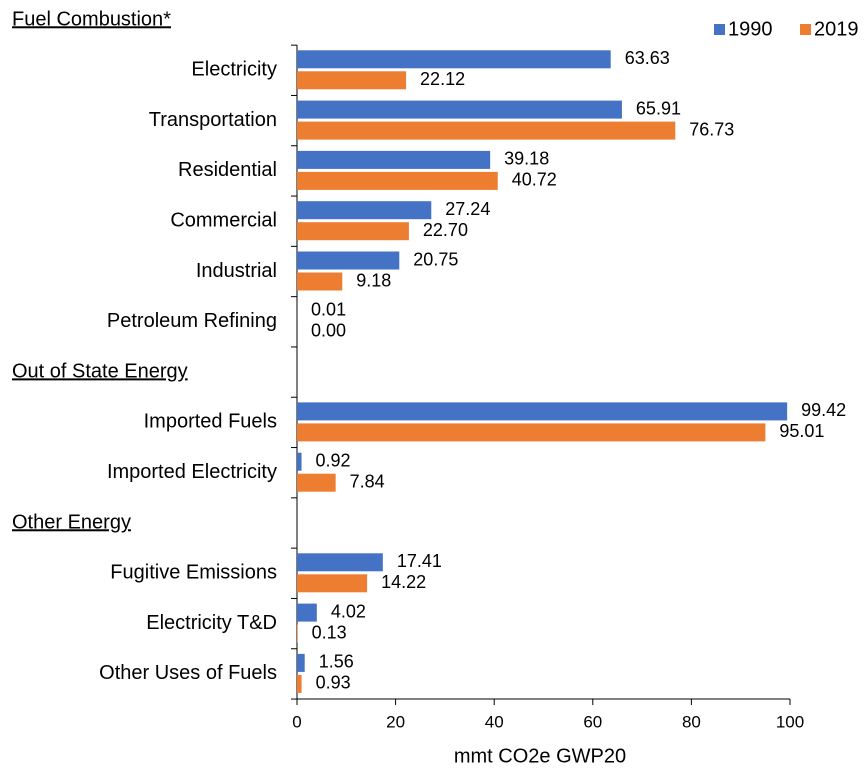  What do you see at coordinates (91, 19) in the screenshot?
I see `section-header: Fuel Combustion*` at bounding box center [91, 19].